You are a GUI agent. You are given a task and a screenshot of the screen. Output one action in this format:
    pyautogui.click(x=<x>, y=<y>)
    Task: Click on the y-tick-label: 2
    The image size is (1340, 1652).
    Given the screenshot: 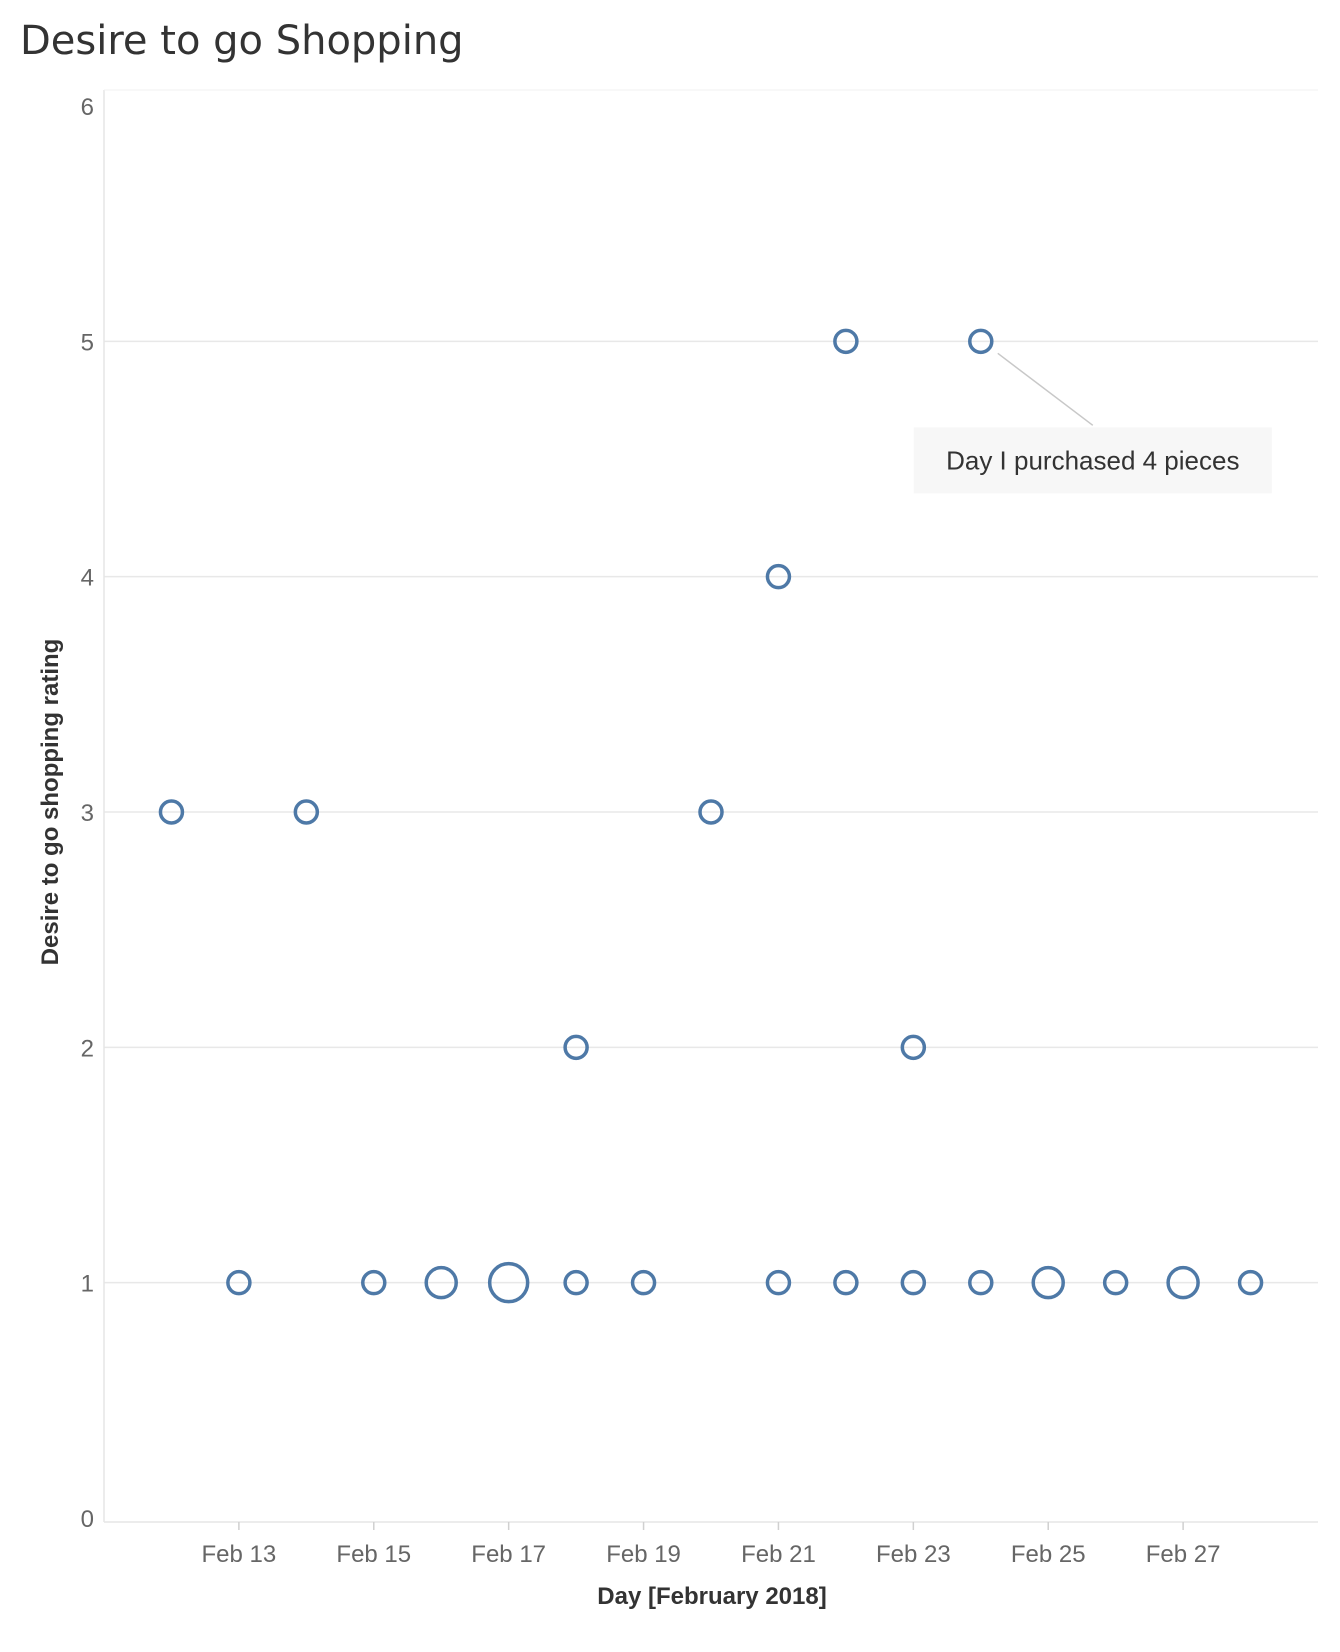 What is the action you would take?
    pyautogui.click(x=87, y=1048)
    